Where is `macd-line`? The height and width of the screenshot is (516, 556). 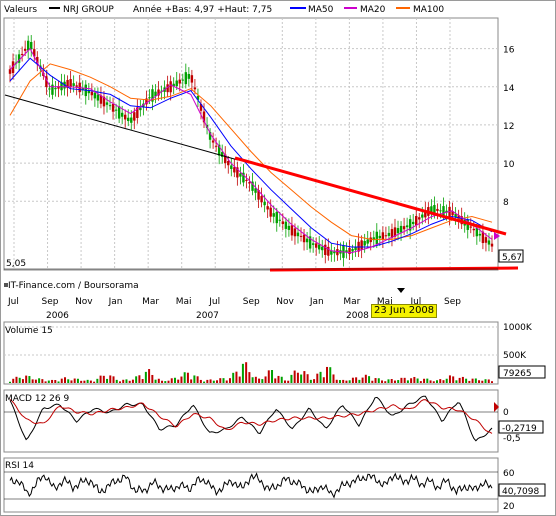
macd-line is located at coordinates (251, 418).